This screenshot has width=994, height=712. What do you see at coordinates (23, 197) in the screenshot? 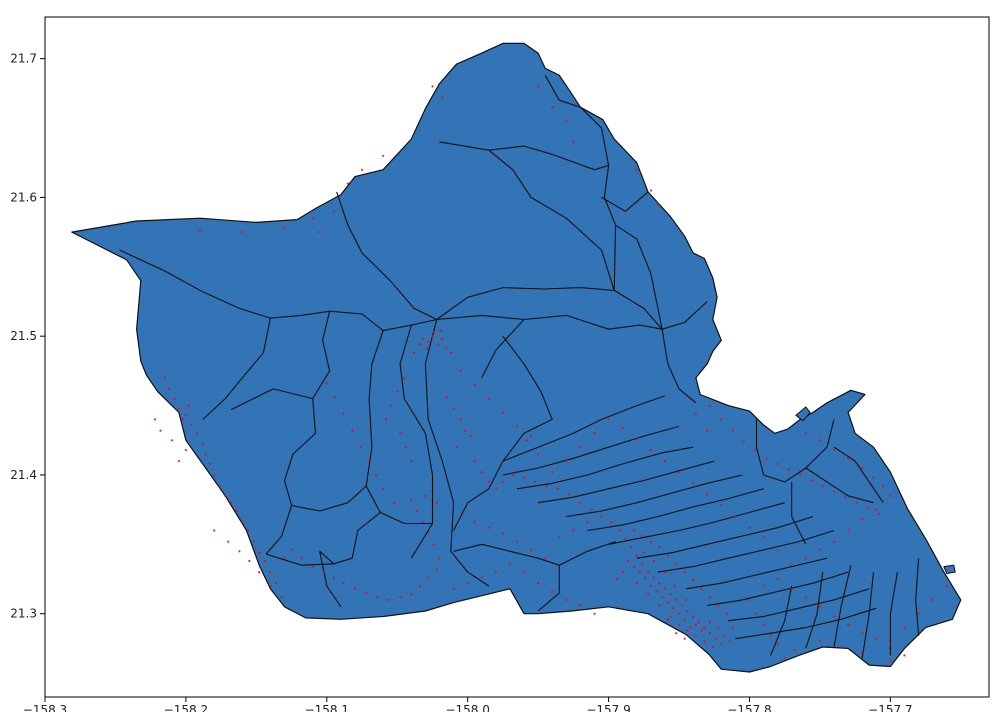
I see `y-tick-label: 21.6` at bounding box center [23, 197].